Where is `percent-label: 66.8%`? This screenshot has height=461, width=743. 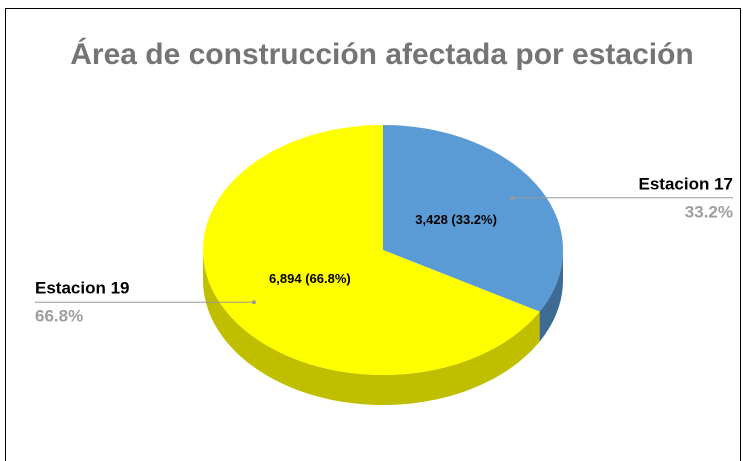 percent-label: 66.8% is located at coordinates (59, 316).